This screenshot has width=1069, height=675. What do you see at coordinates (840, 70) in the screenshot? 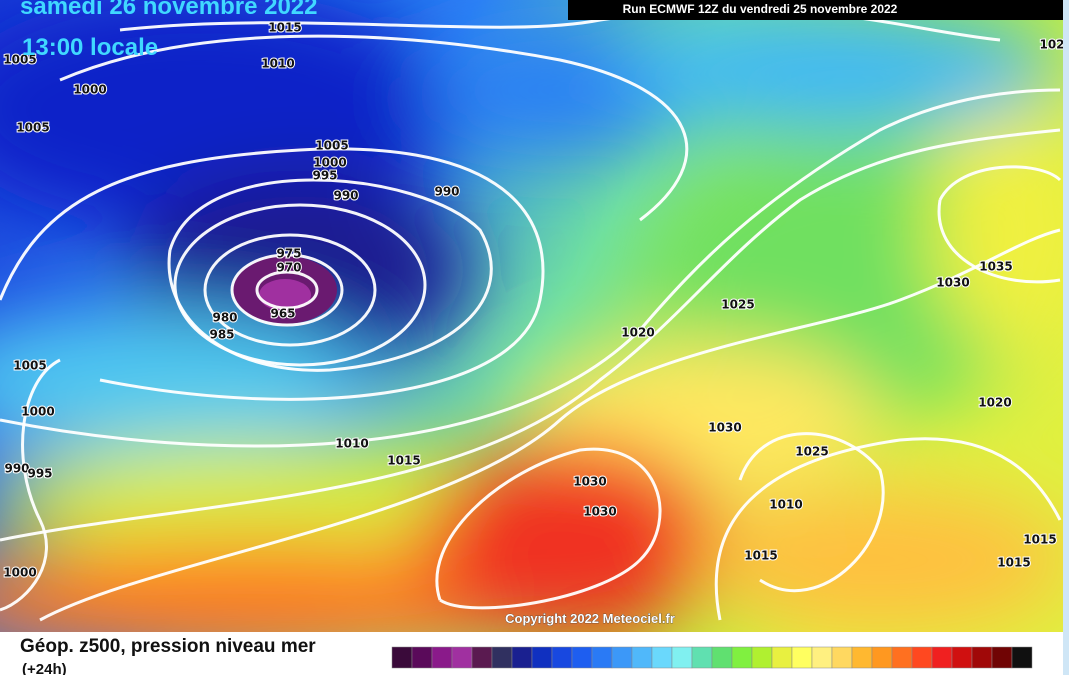
I see `lightblue-area` at bounding box center [840, 70].